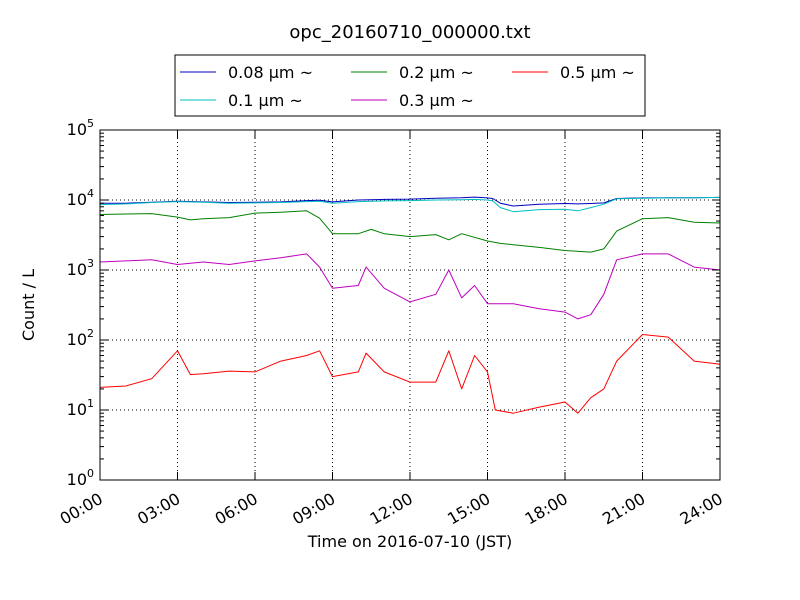 The image size is (800, 600). I want to click on legend-label-3: 0.3 μm ~, so click(436, 100).